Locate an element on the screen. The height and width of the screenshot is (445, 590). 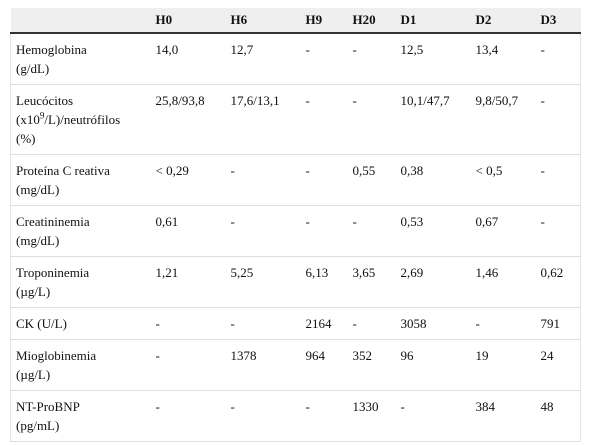
value-cell: 17,6/13,1 is located at coordinates (263, 119).